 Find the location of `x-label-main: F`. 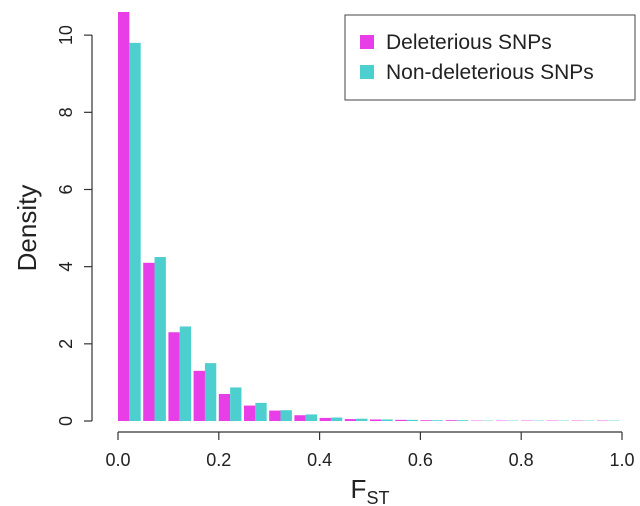

x-label-main: F is located at coordinates (359, 489).